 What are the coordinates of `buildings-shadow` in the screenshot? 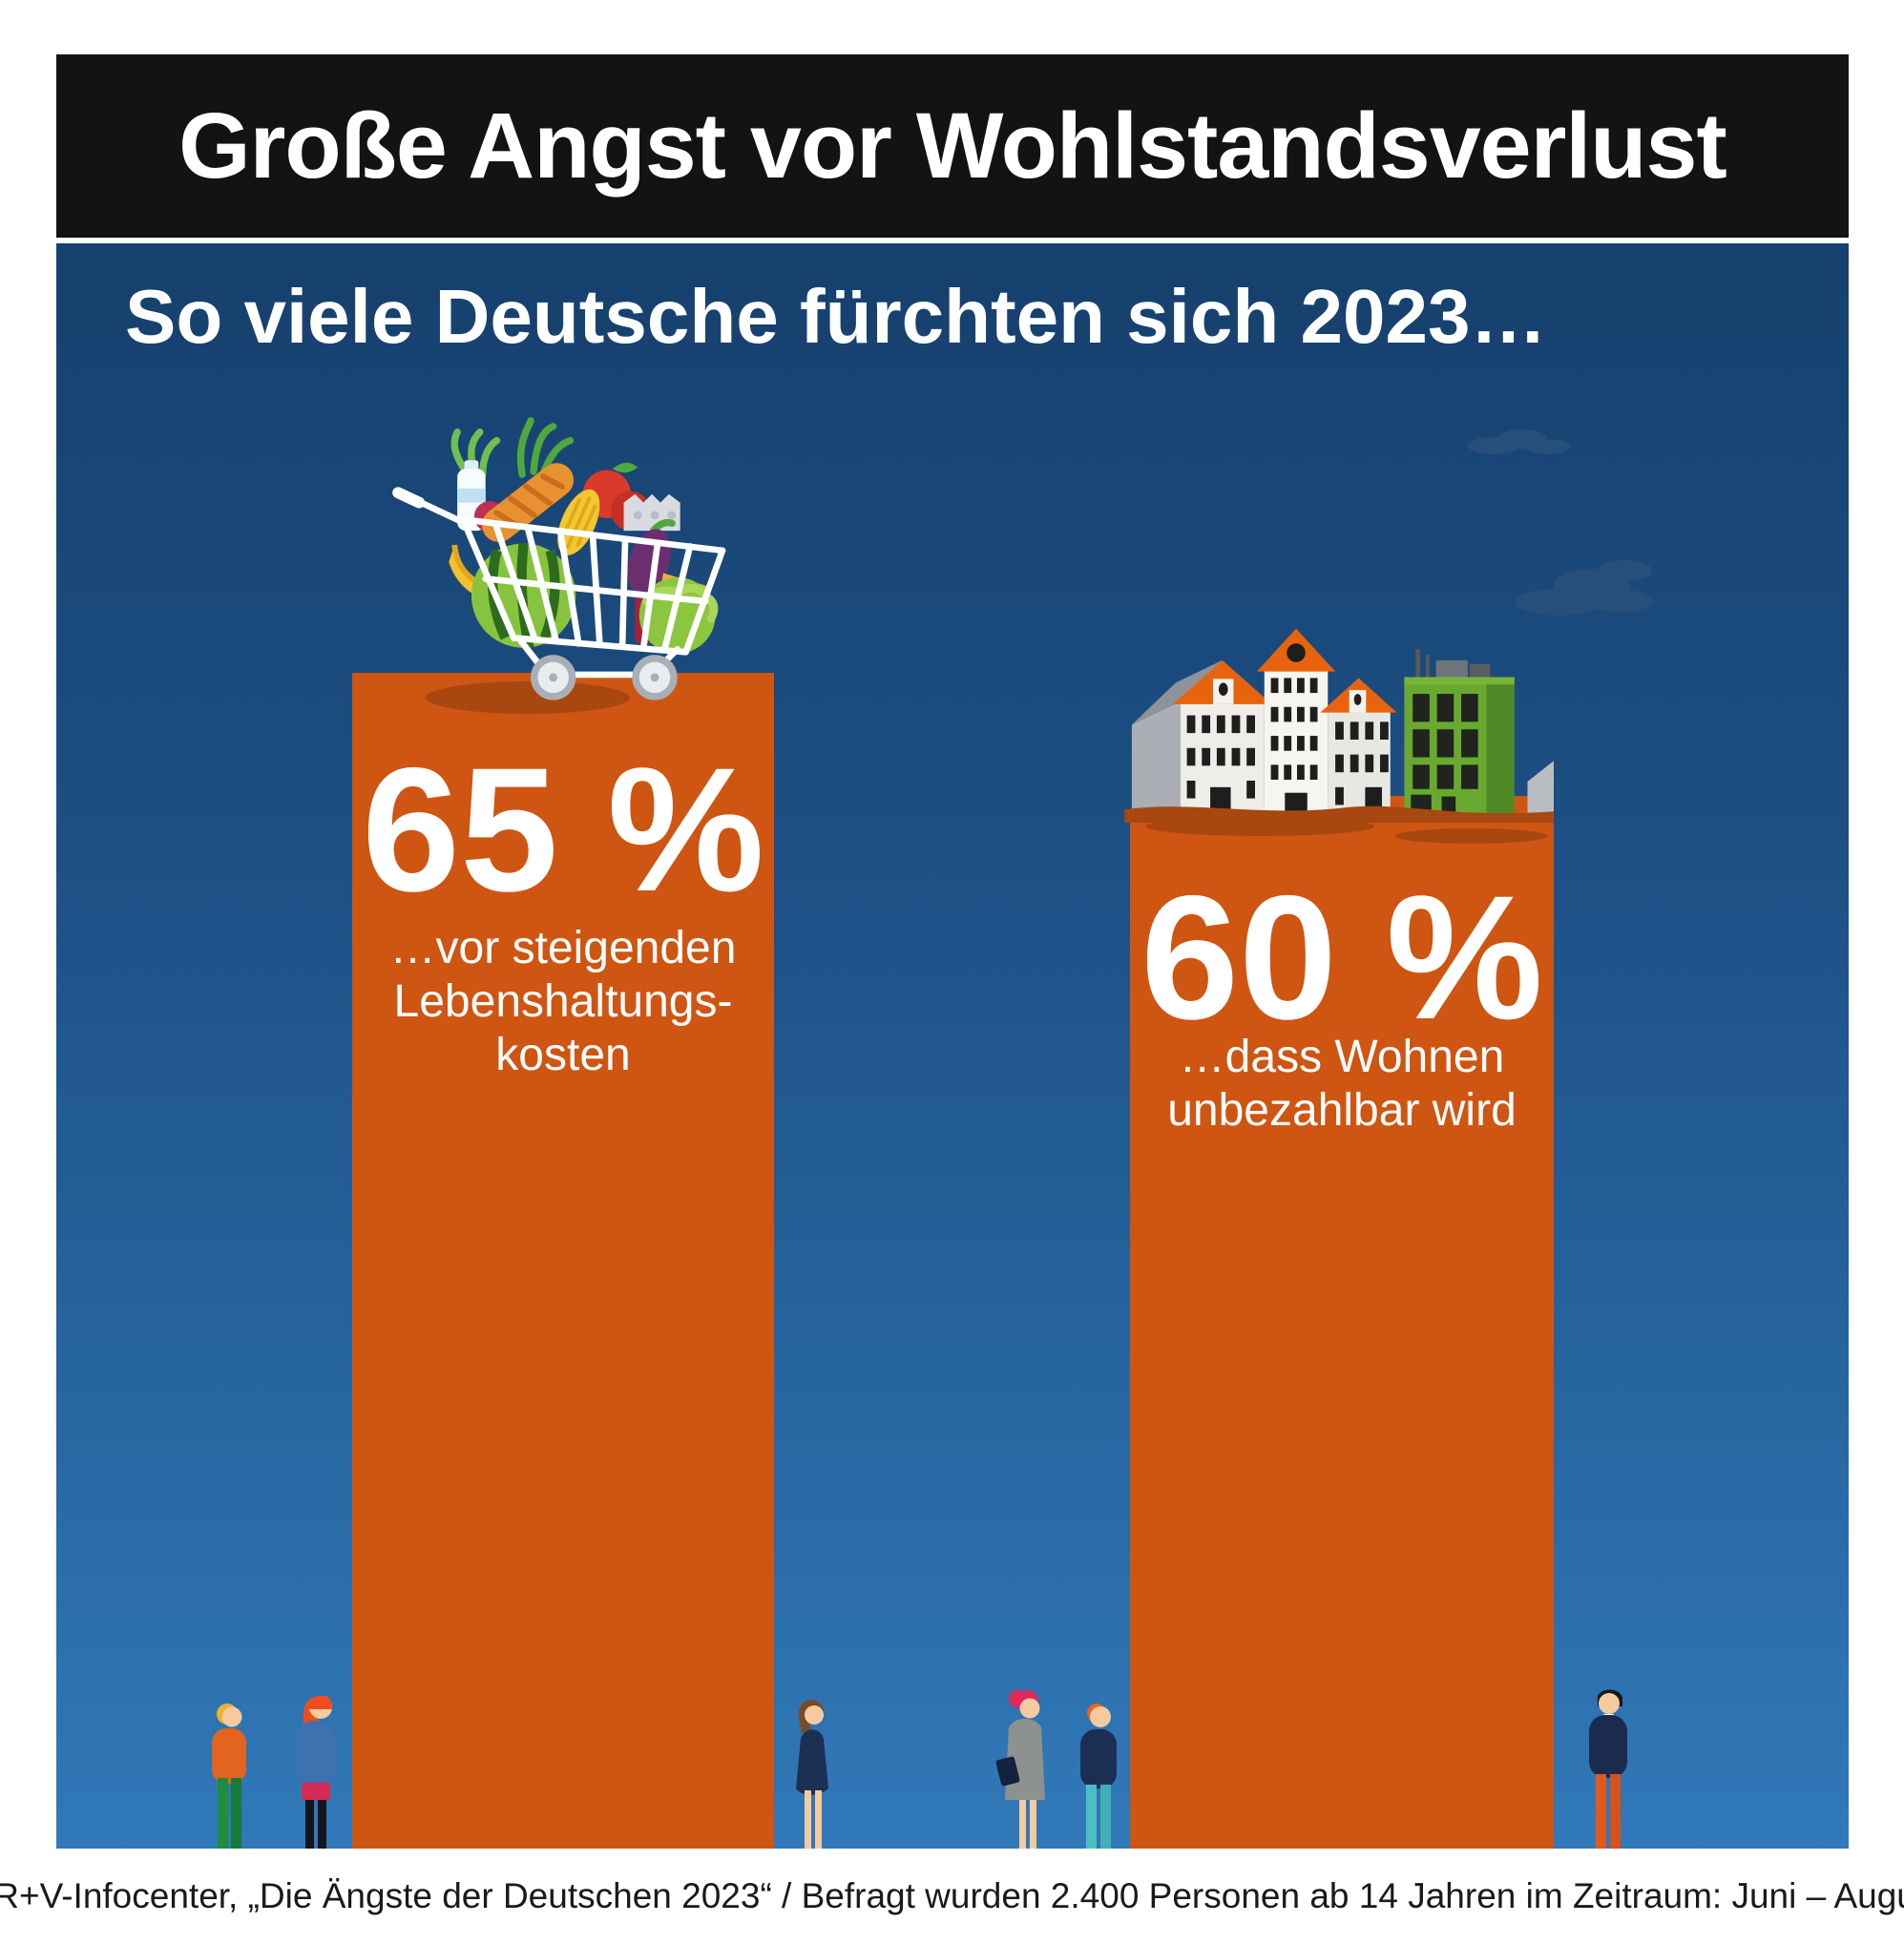 It's located at (1471, 836).